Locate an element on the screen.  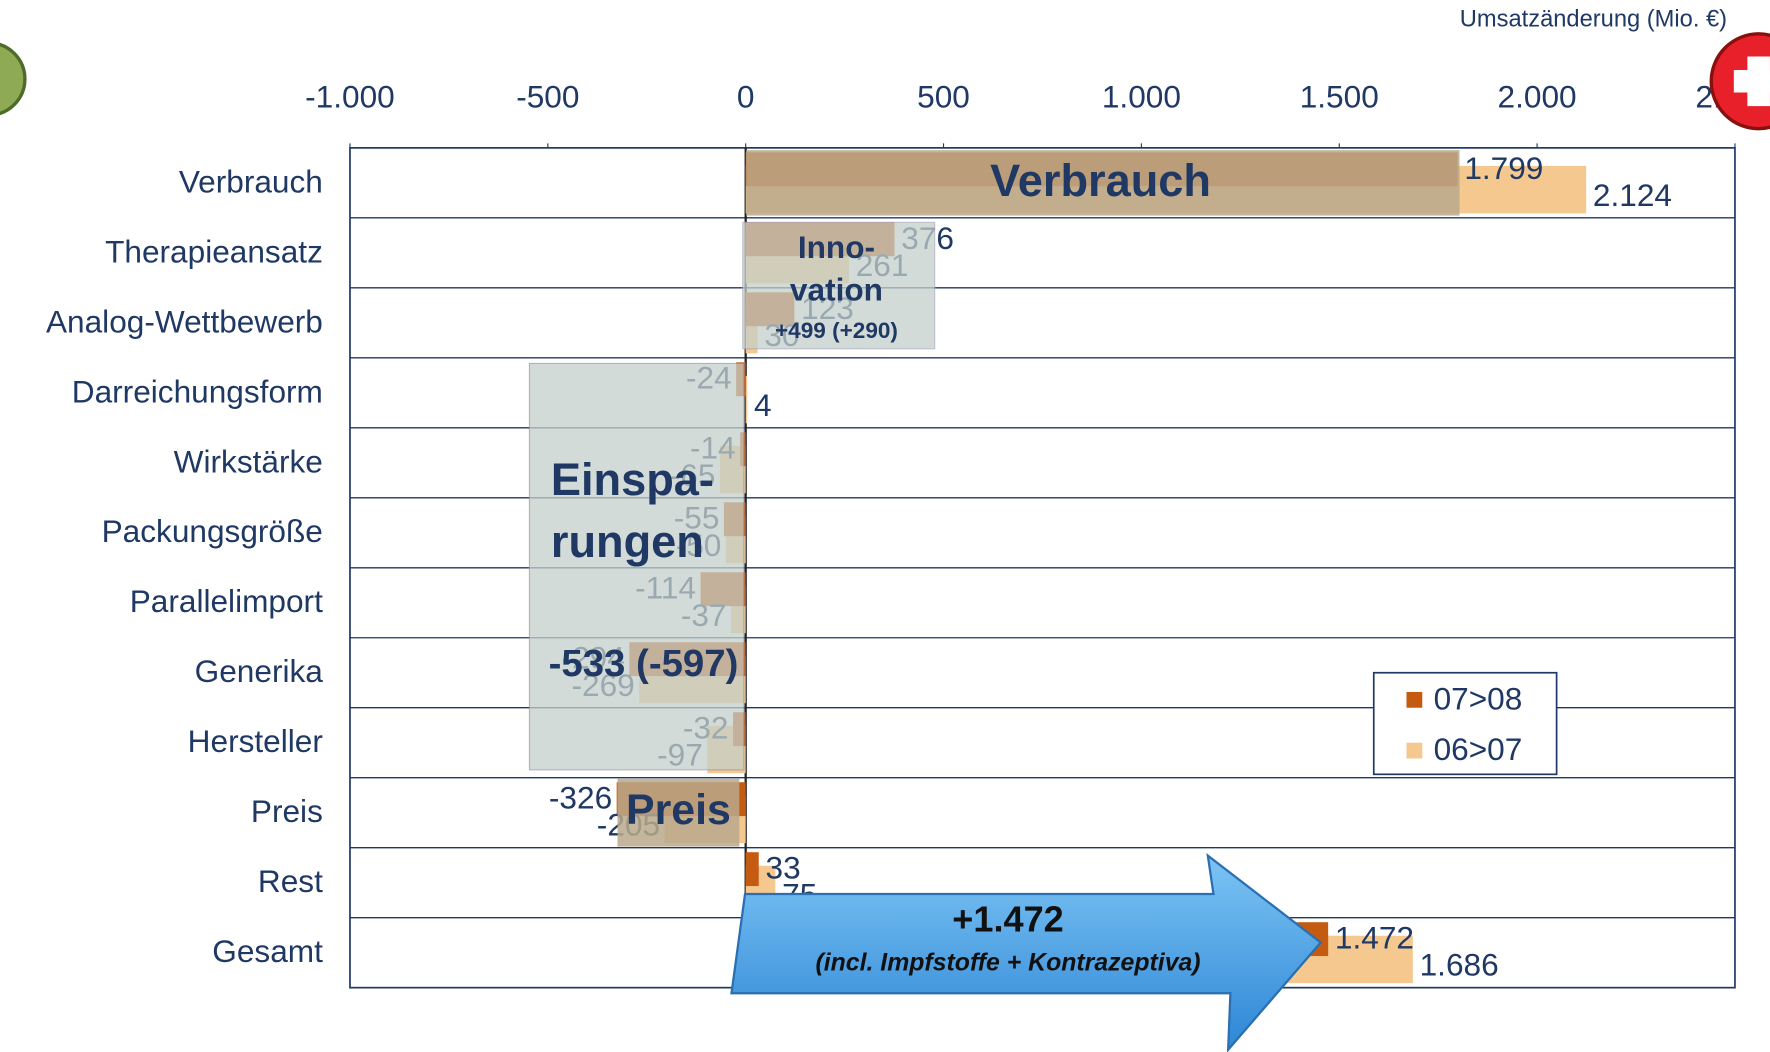
category-label: Verbrauch is located at coordinates (251, 181).